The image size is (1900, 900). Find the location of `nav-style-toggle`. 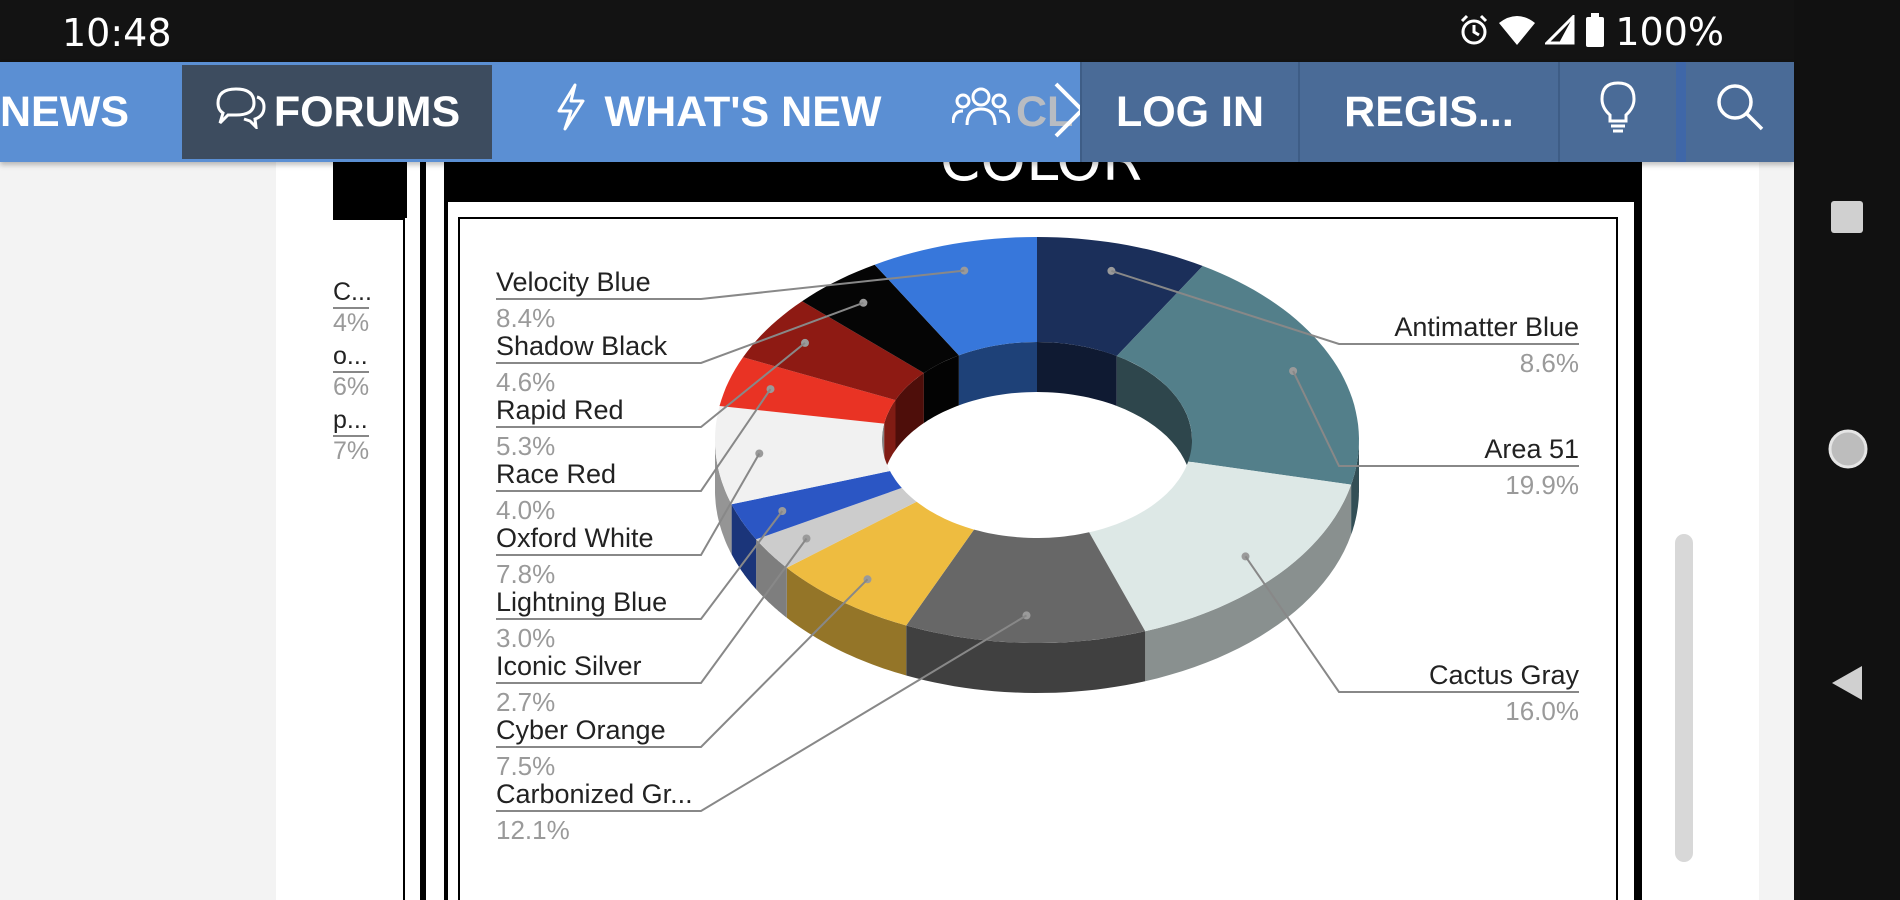

nav-style-toggle is located at coordinates (1617, 112).